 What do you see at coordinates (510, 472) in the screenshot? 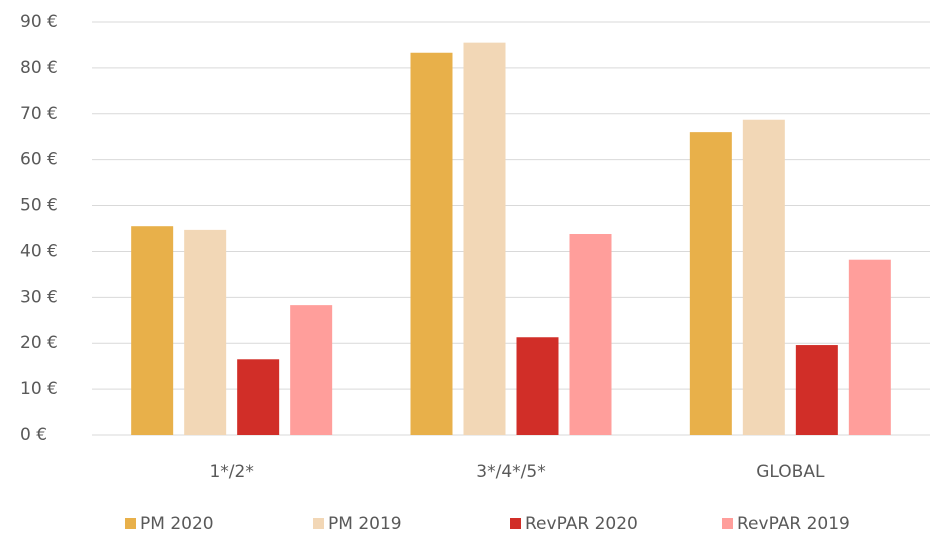
I see `x-tick-label: 3*/4*/5*` at bounding box center [510, 472].